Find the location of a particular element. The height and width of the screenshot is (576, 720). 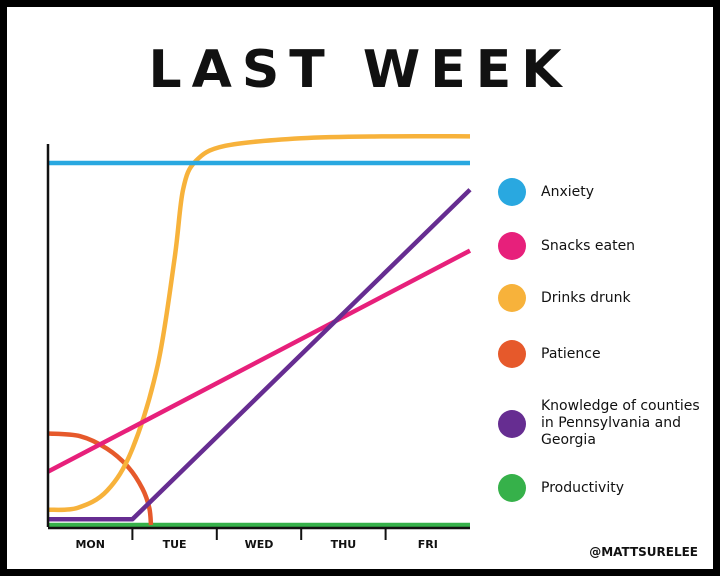

chart-title: LAST WEEK is located at coordinates (360, 70).